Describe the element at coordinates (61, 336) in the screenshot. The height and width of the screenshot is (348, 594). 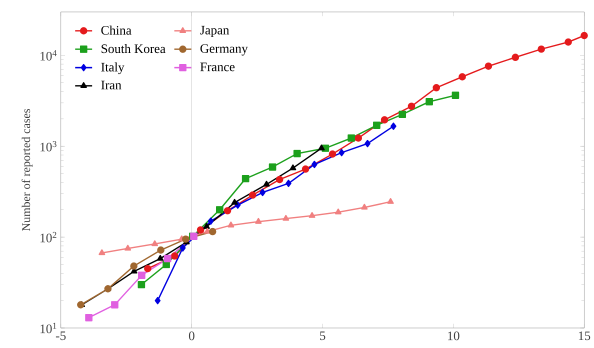
I see `x-tick-label: -5` at that location.